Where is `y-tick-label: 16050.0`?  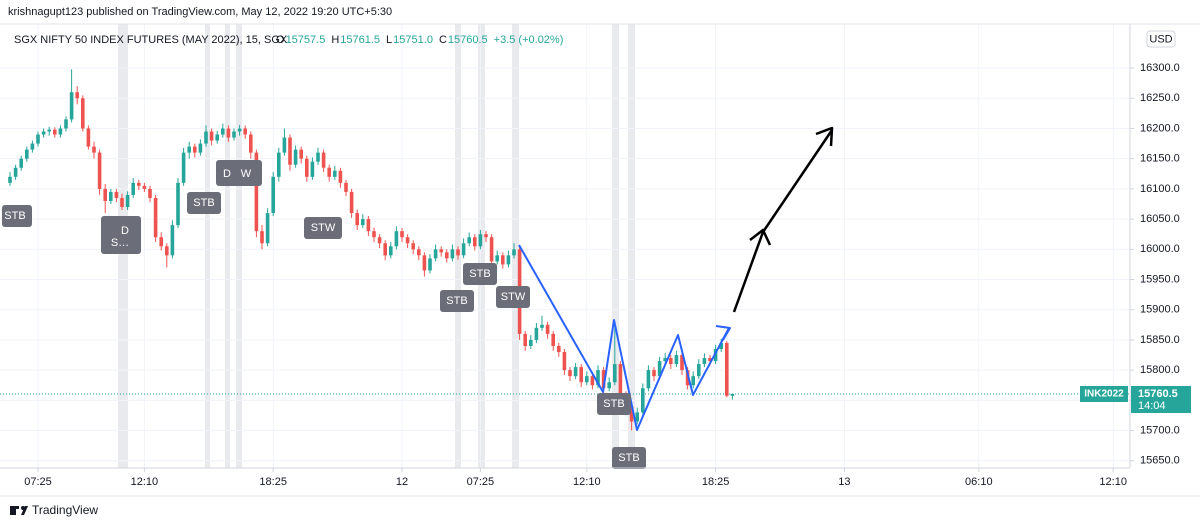 y-tick-label: 16050.0 is located at coordinates (1160, 219).